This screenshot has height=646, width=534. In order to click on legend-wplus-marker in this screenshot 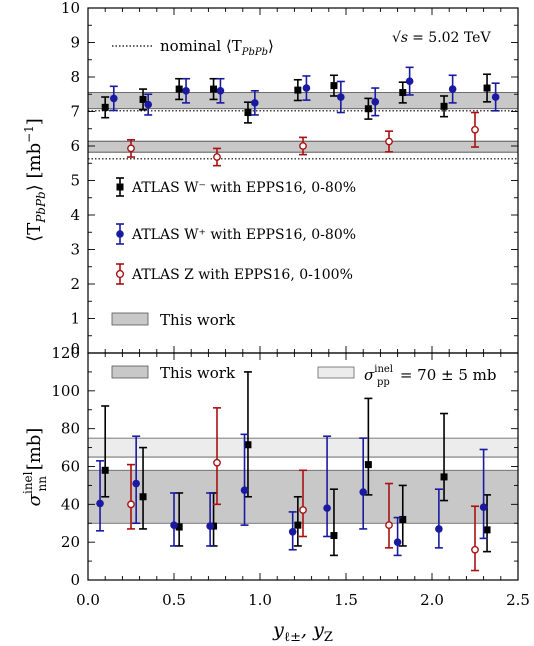, I will do `click(120, 234)`.